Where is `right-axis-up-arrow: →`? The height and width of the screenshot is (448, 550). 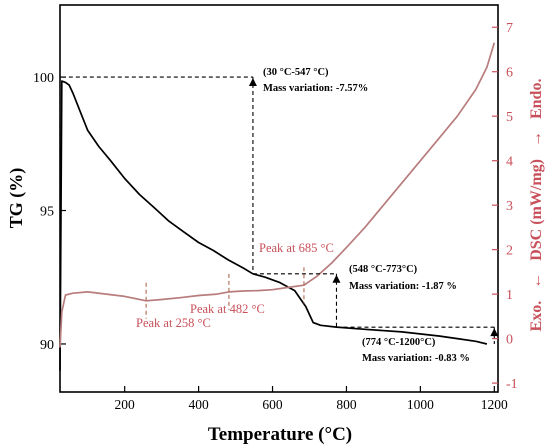
right-axis-up-arrow: → is located at coordinates (536, 139).